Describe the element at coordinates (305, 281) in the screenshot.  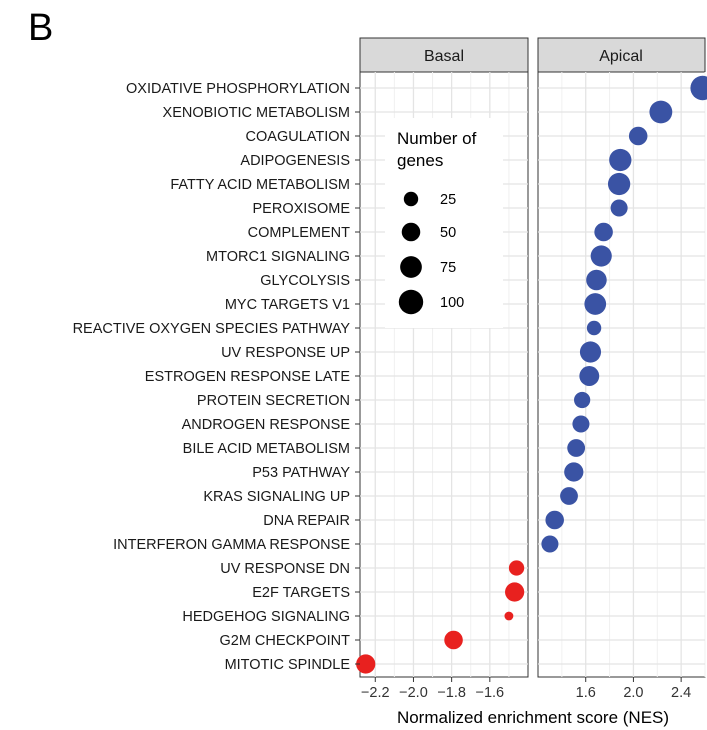
I see `category-label: GLYCOLYSIS` at that location.